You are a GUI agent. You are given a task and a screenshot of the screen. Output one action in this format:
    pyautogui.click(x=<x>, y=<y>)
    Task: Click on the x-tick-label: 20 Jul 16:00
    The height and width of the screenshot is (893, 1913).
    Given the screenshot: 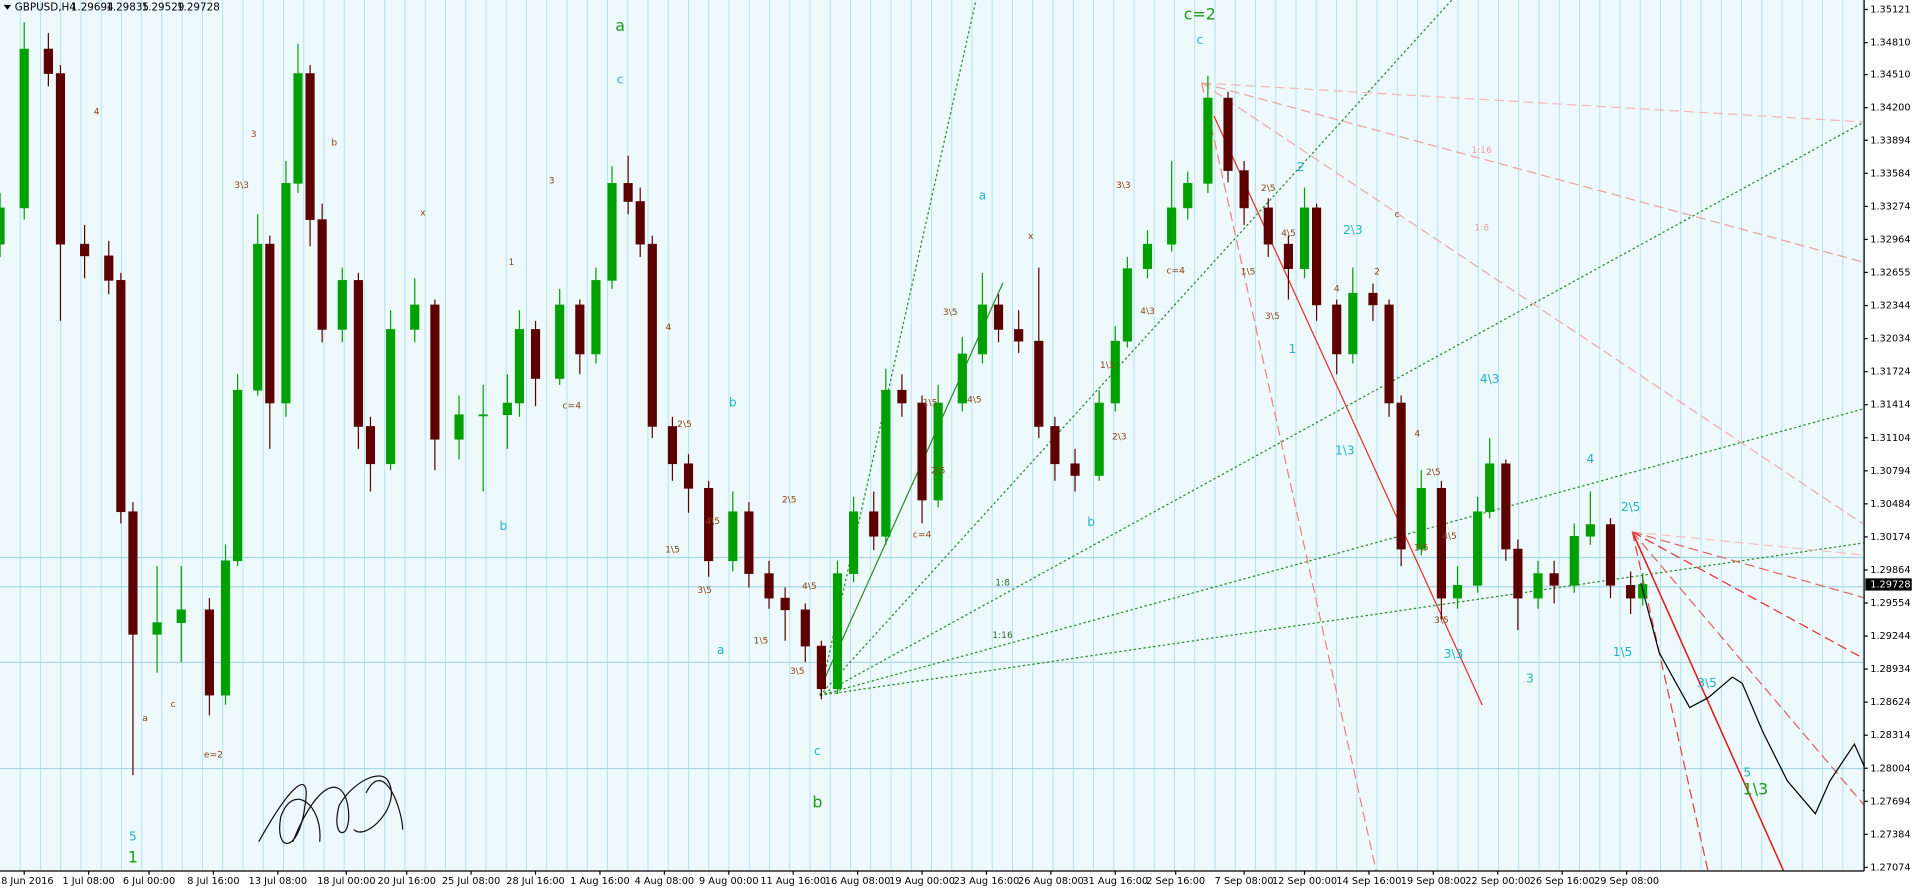 What is the action you would take?
    pyautogui.click(x=406, y=881)
    